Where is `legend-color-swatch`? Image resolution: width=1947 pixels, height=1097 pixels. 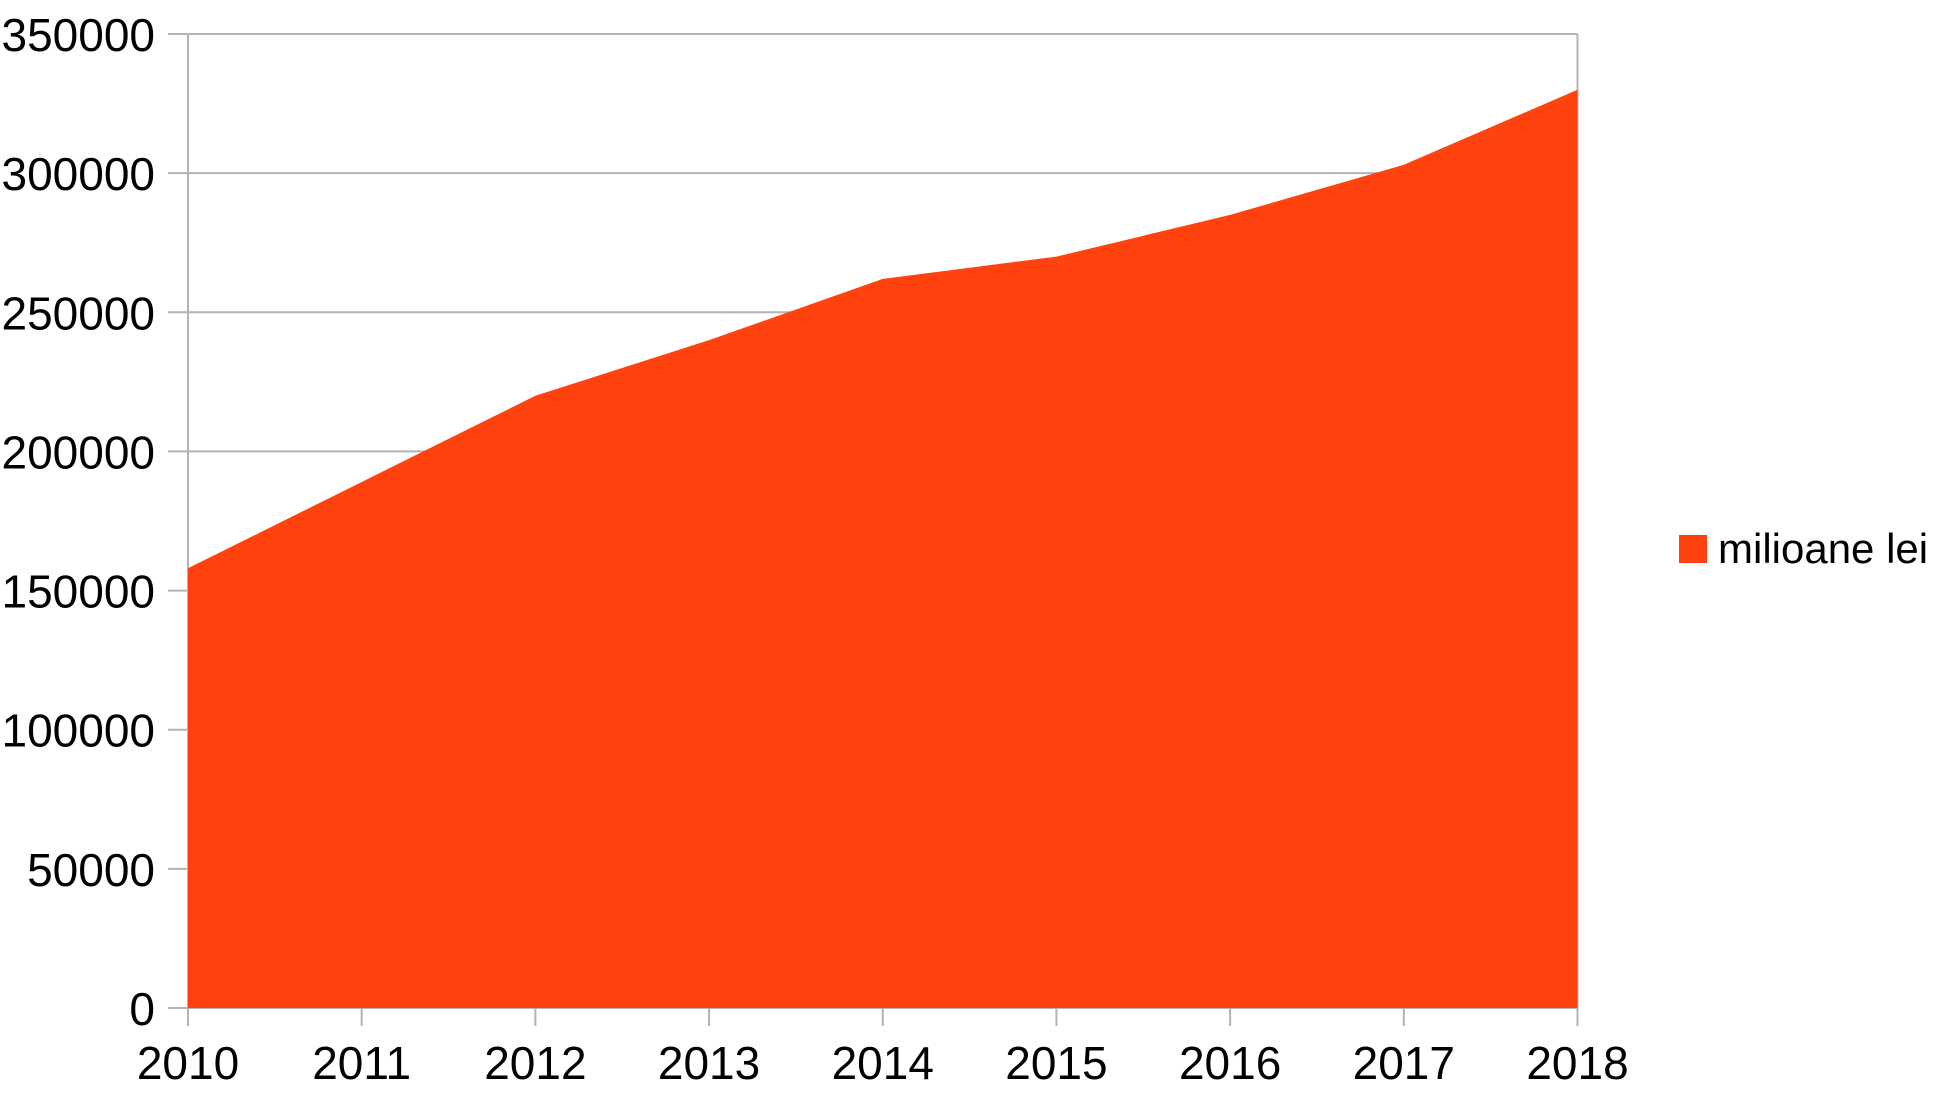 legend-color-swatch is located at coordinates (1693, 549).